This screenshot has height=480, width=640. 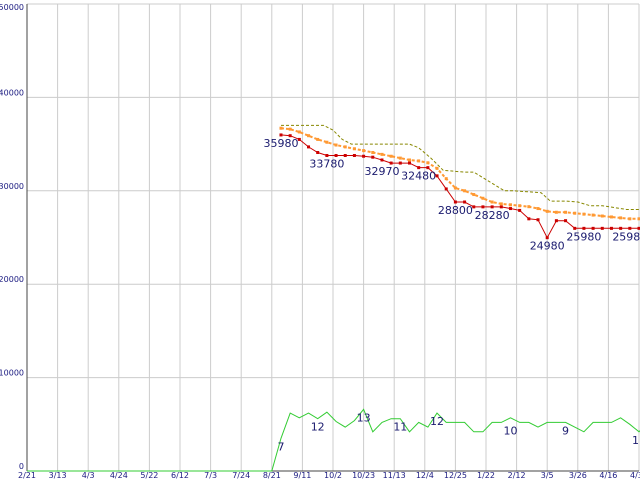 What do you see at coordinates (492, 215) in the screenshot?
I see `data-label: 28280` at bounding box center [492, 215].